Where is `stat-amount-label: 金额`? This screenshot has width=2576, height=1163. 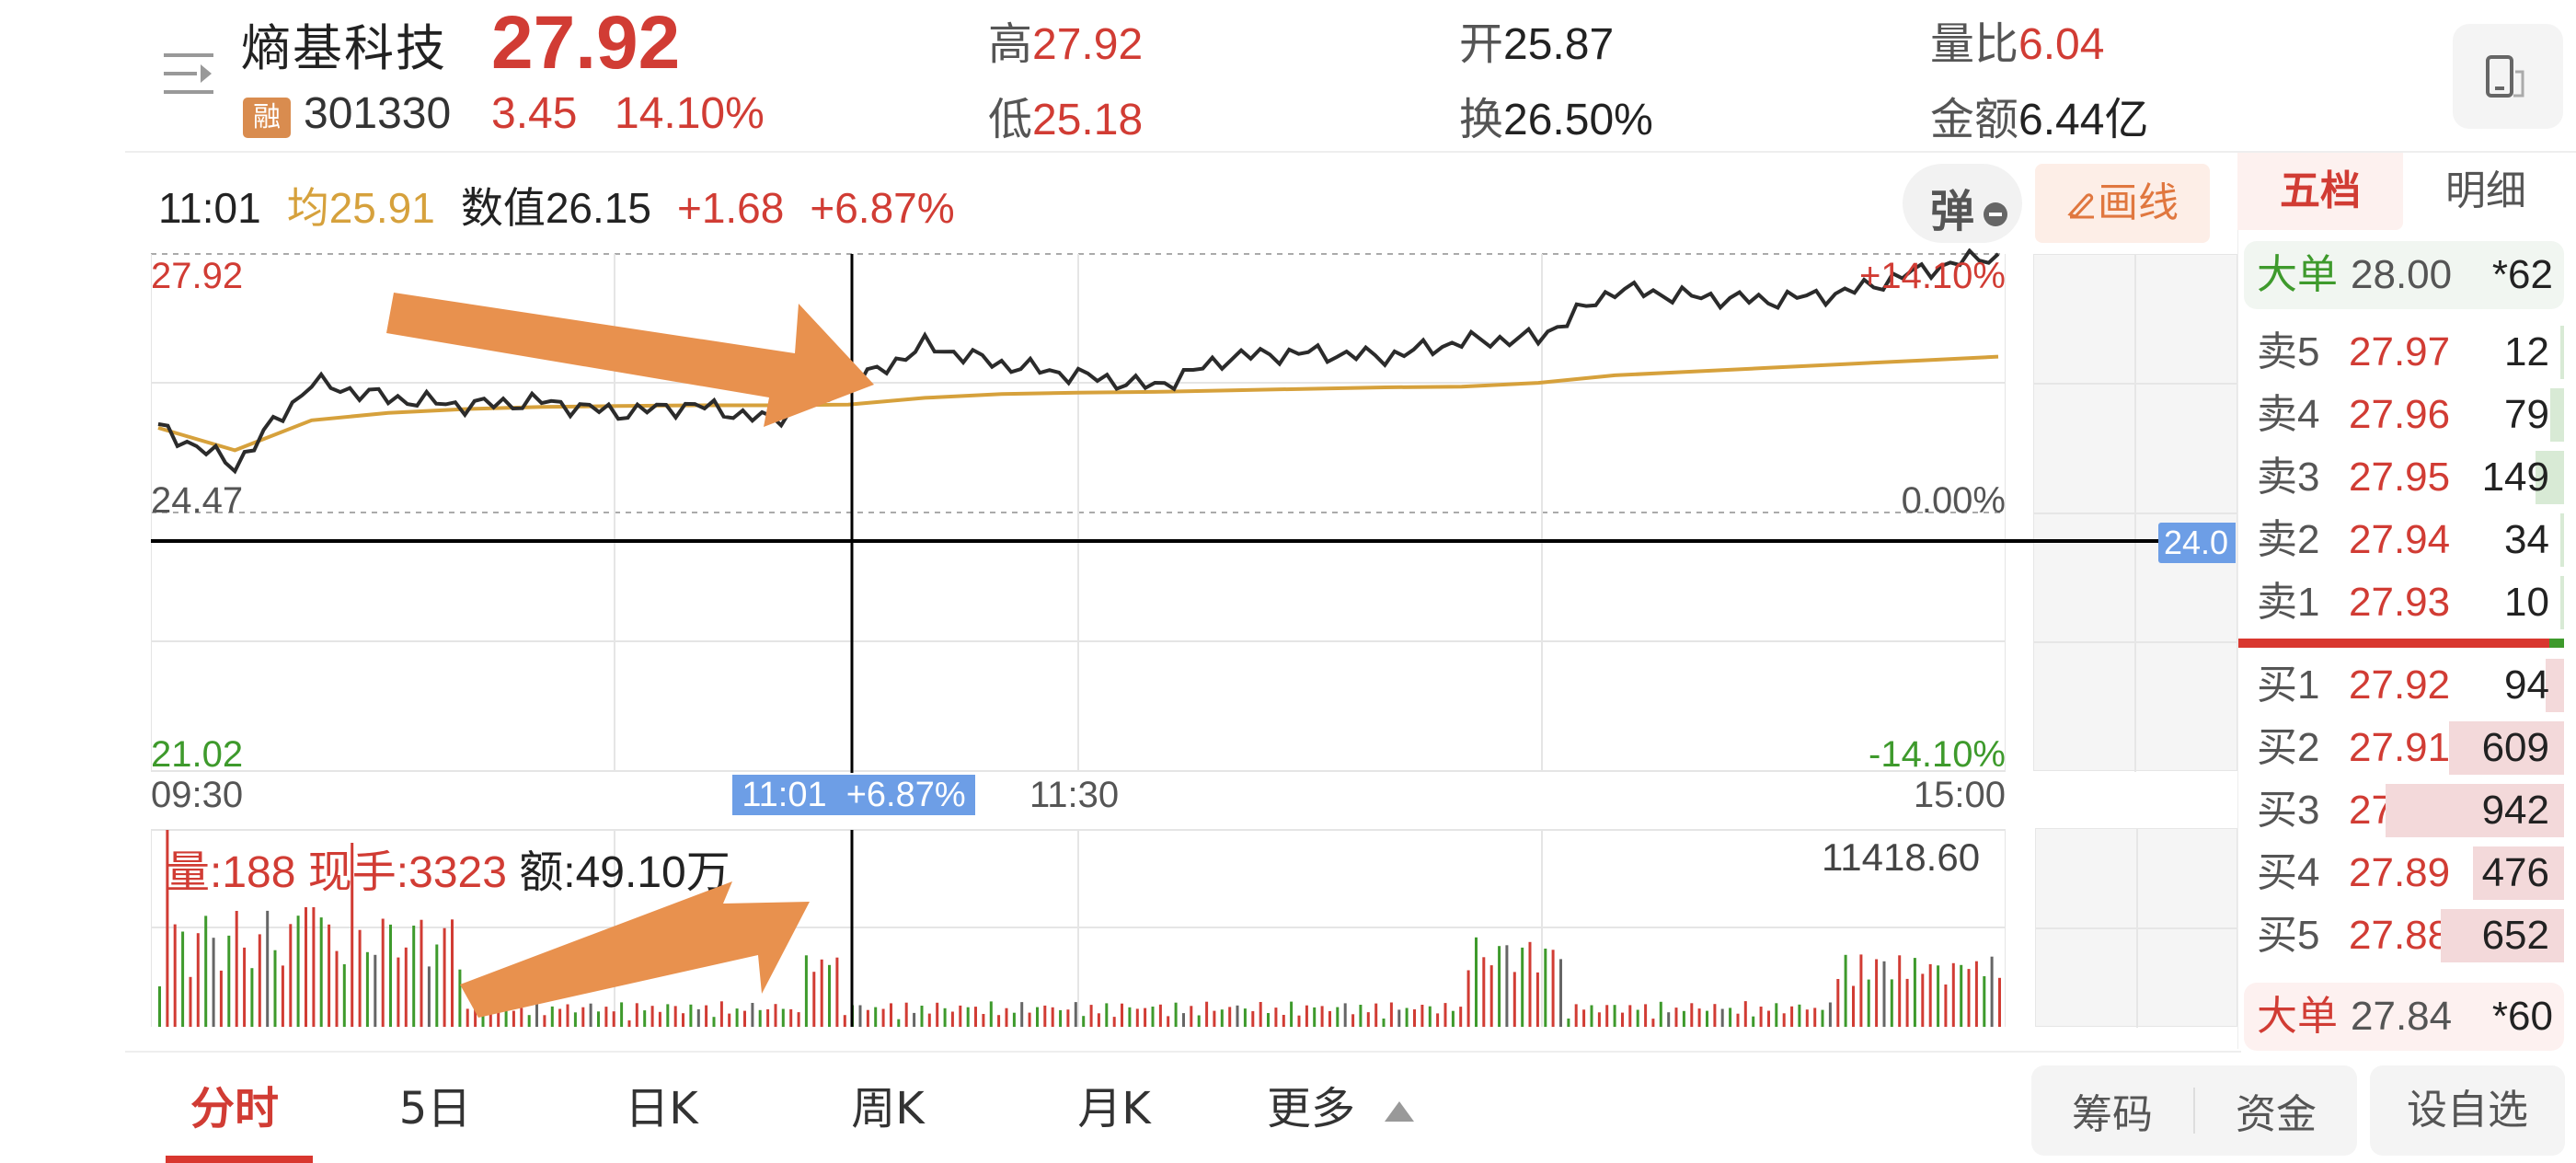 stat-amount-label: 金额 is located at coordinates (1974, 120).